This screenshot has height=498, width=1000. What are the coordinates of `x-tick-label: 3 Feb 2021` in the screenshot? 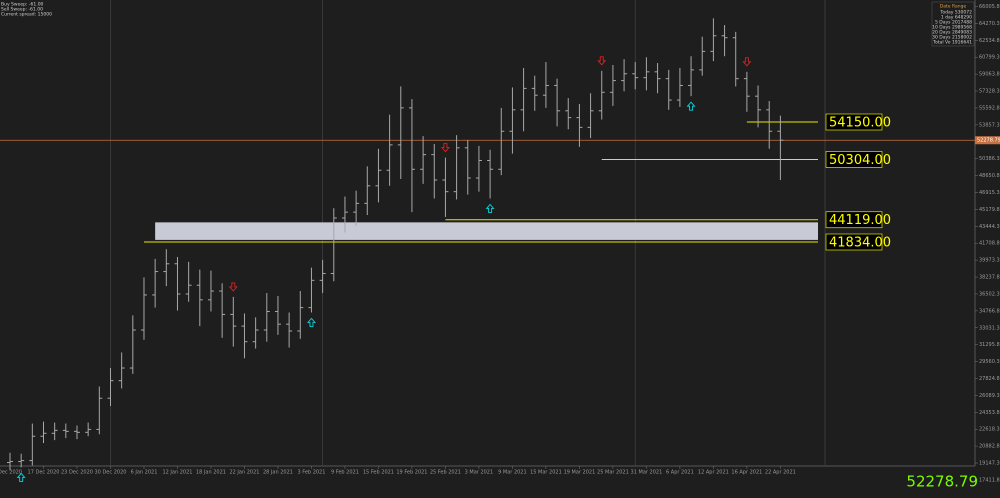 It's located at (311, 473).